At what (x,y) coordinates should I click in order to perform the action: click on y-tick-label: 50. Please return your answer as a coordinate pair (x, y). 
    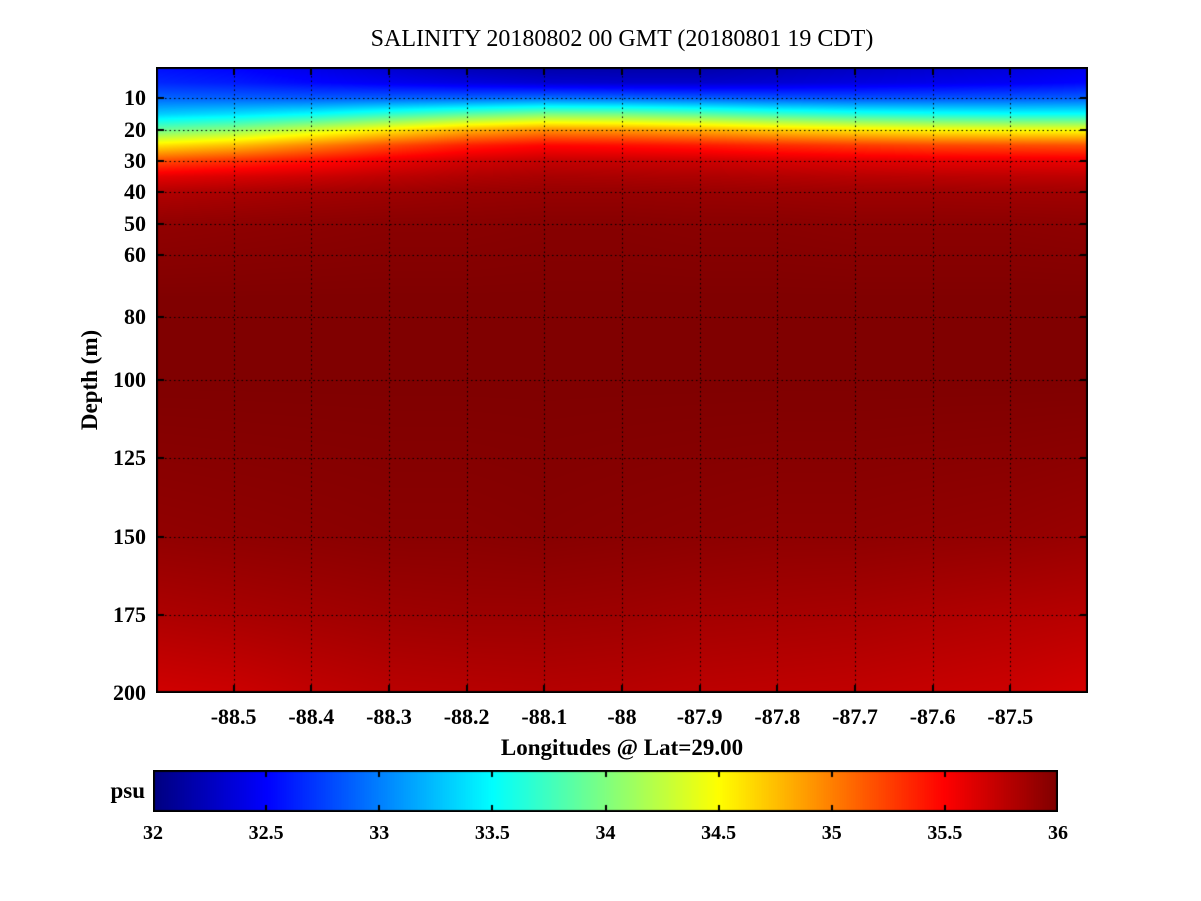
    Looking at the image, I should click on (135, 223).